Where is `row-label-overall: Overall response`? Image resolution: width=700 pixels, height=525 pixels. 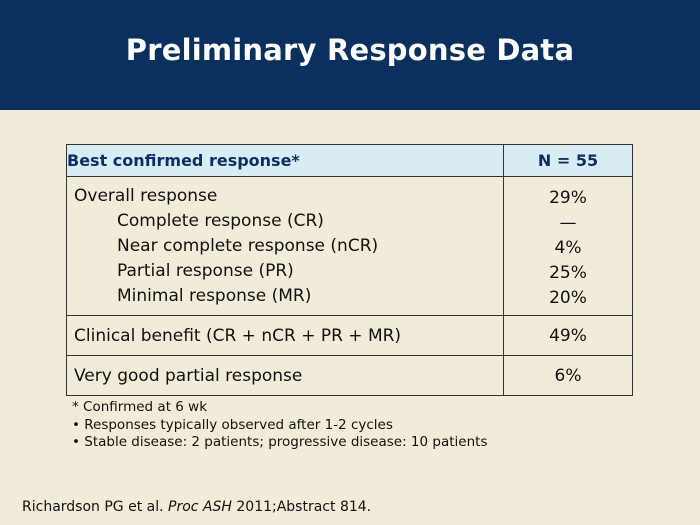
row-label-overall: Overall response is located at coordinates (146, 196).